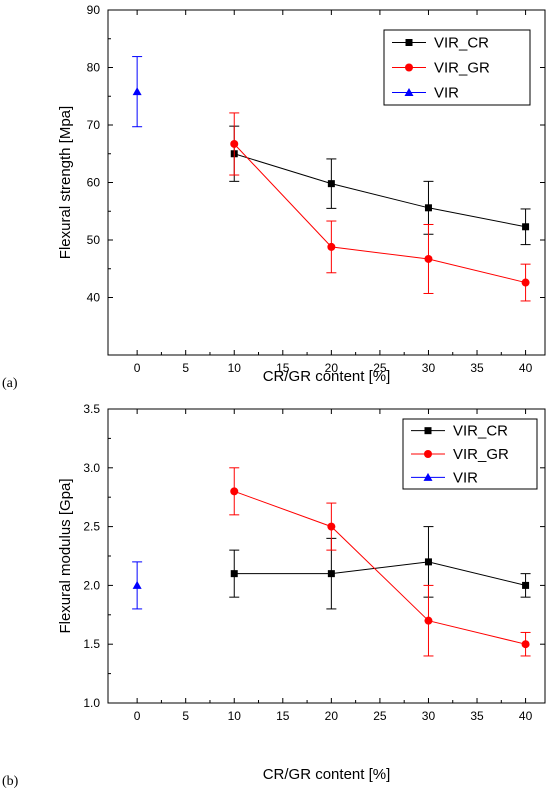  I want to click on y-tick-label: 60, so click(94, 183).